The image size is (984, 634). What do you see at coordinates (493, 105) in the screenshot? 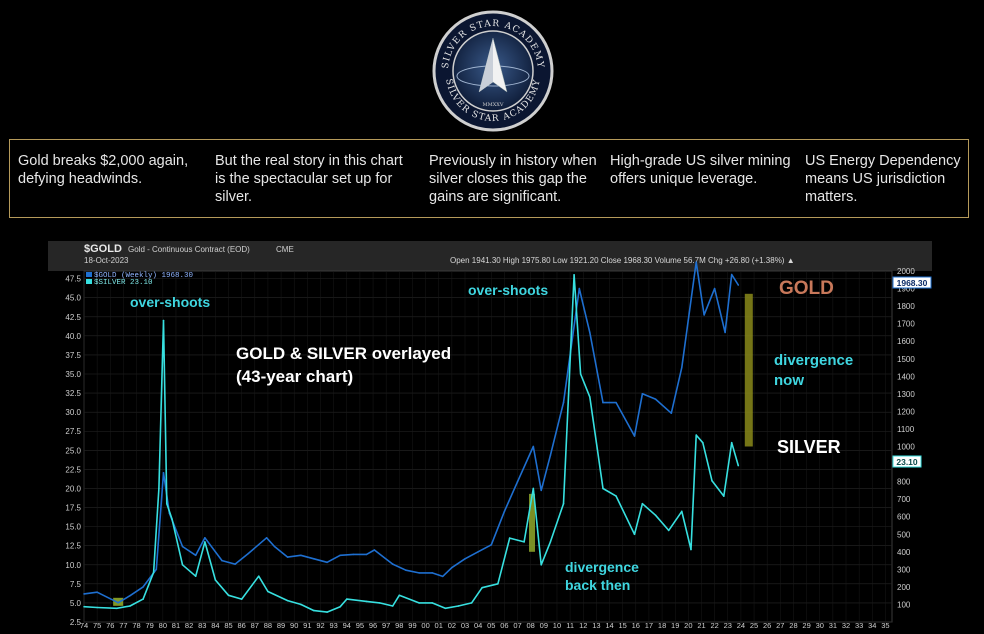
I see `logo-roman-year: MMXXV` at bounding box center [493, 105].